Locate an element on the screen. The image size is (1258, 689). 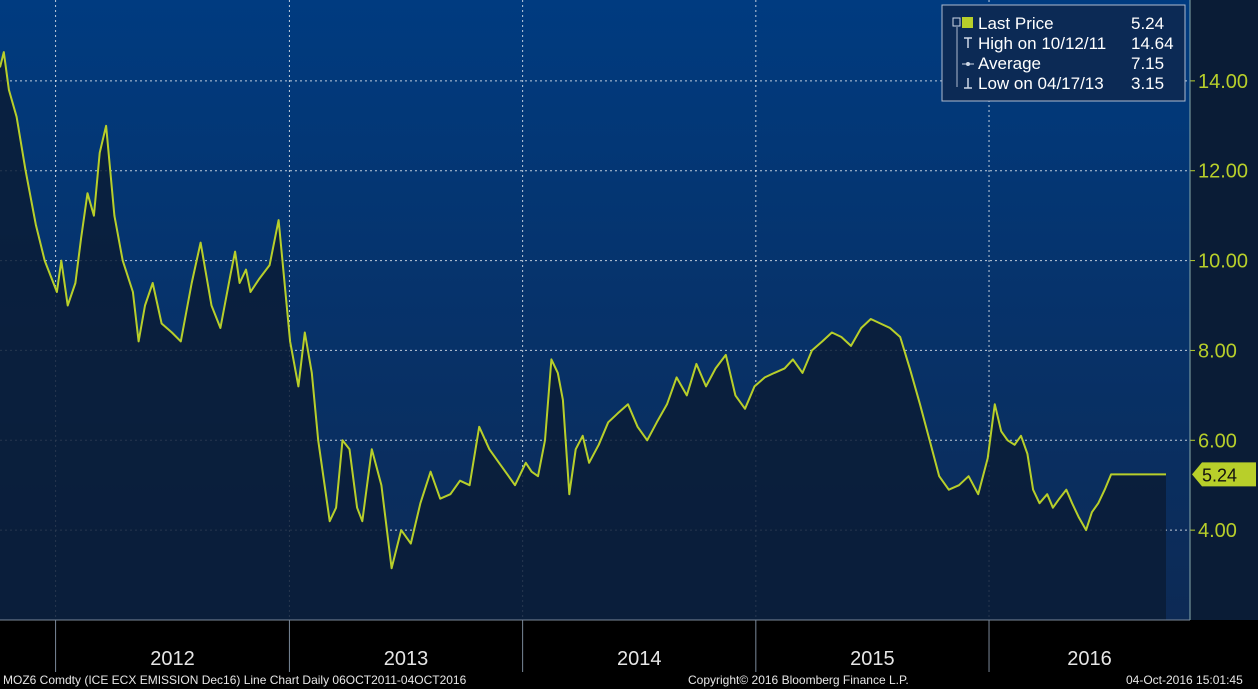
y-tick-label: 10.00 is located at coordinates (1223, 262).